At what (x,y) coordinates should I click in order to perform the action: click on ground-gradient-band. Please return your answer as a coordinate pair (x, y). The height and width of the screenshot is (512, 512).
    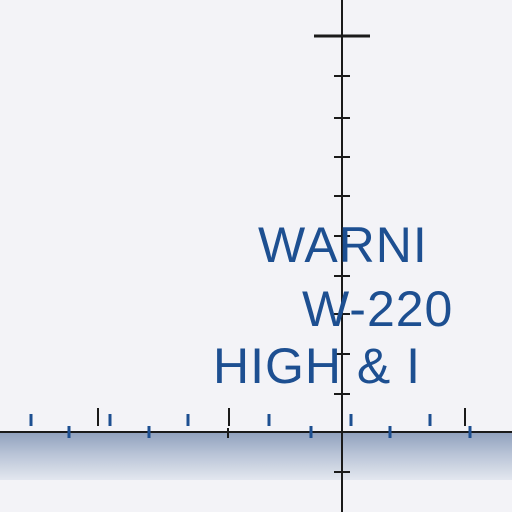
    Looking at the image, I should click on (256, 456).